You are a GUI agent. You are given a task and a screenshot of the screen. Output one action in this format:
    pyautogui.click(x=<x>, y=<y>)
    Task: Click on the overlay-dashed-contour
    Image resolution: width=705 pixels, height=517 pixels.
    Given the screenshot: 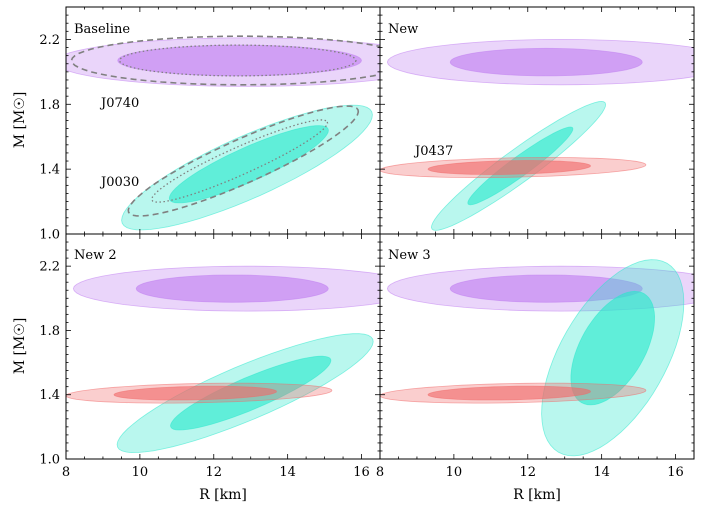 What is the action you would take?
    pyautogui.click(x=243, y=161)
    